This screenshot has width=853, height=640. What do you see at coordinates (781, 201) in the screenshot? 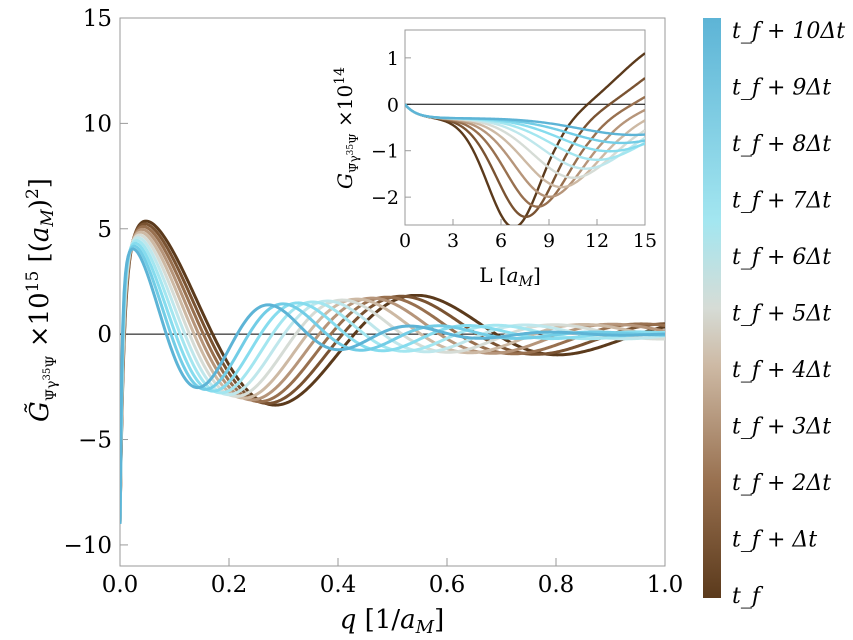
I see `colorbar-label: t_f + 7Δt` at bounding box center [781, 201].